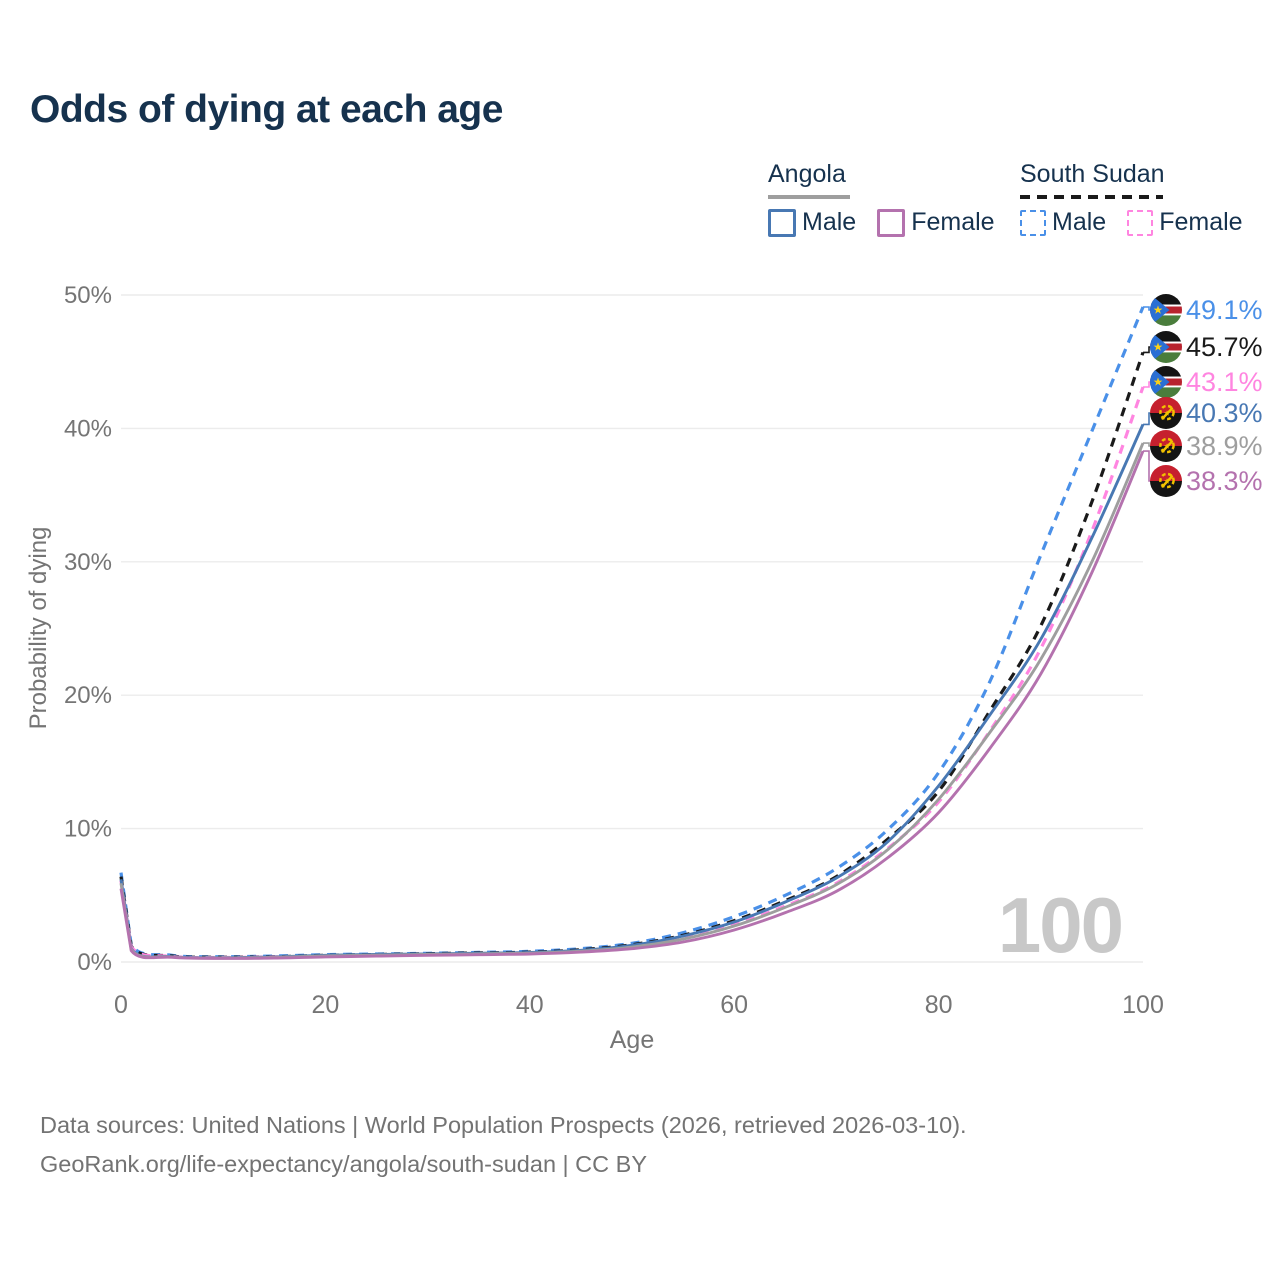 The height and width of the screenshot is (1280, 1280). I want to click on legend-country-south-sudan: South Sudan, so click(1092, 174).